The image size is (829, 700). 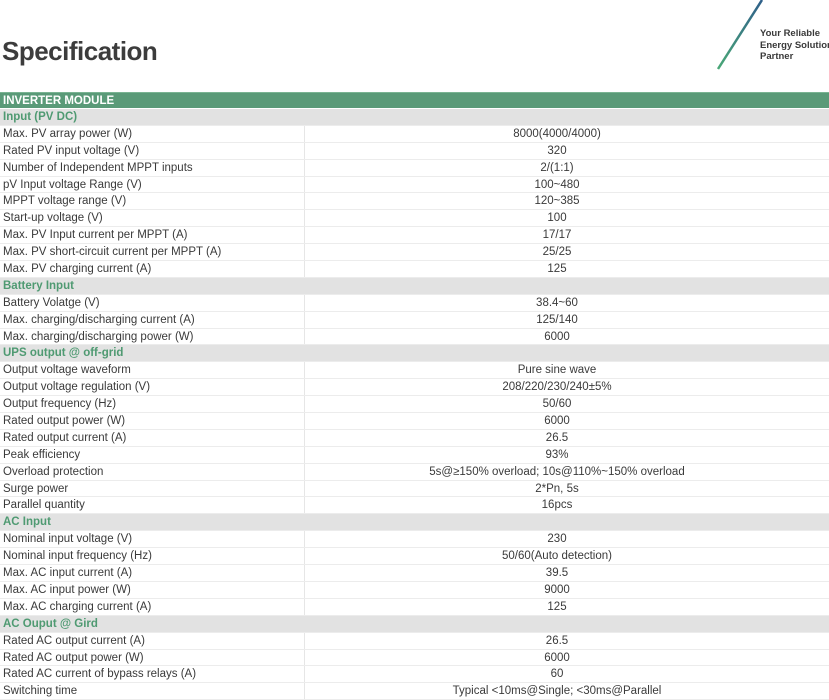 I want to click on tagline-line: Energy Solution, so click(x=794, y=45).